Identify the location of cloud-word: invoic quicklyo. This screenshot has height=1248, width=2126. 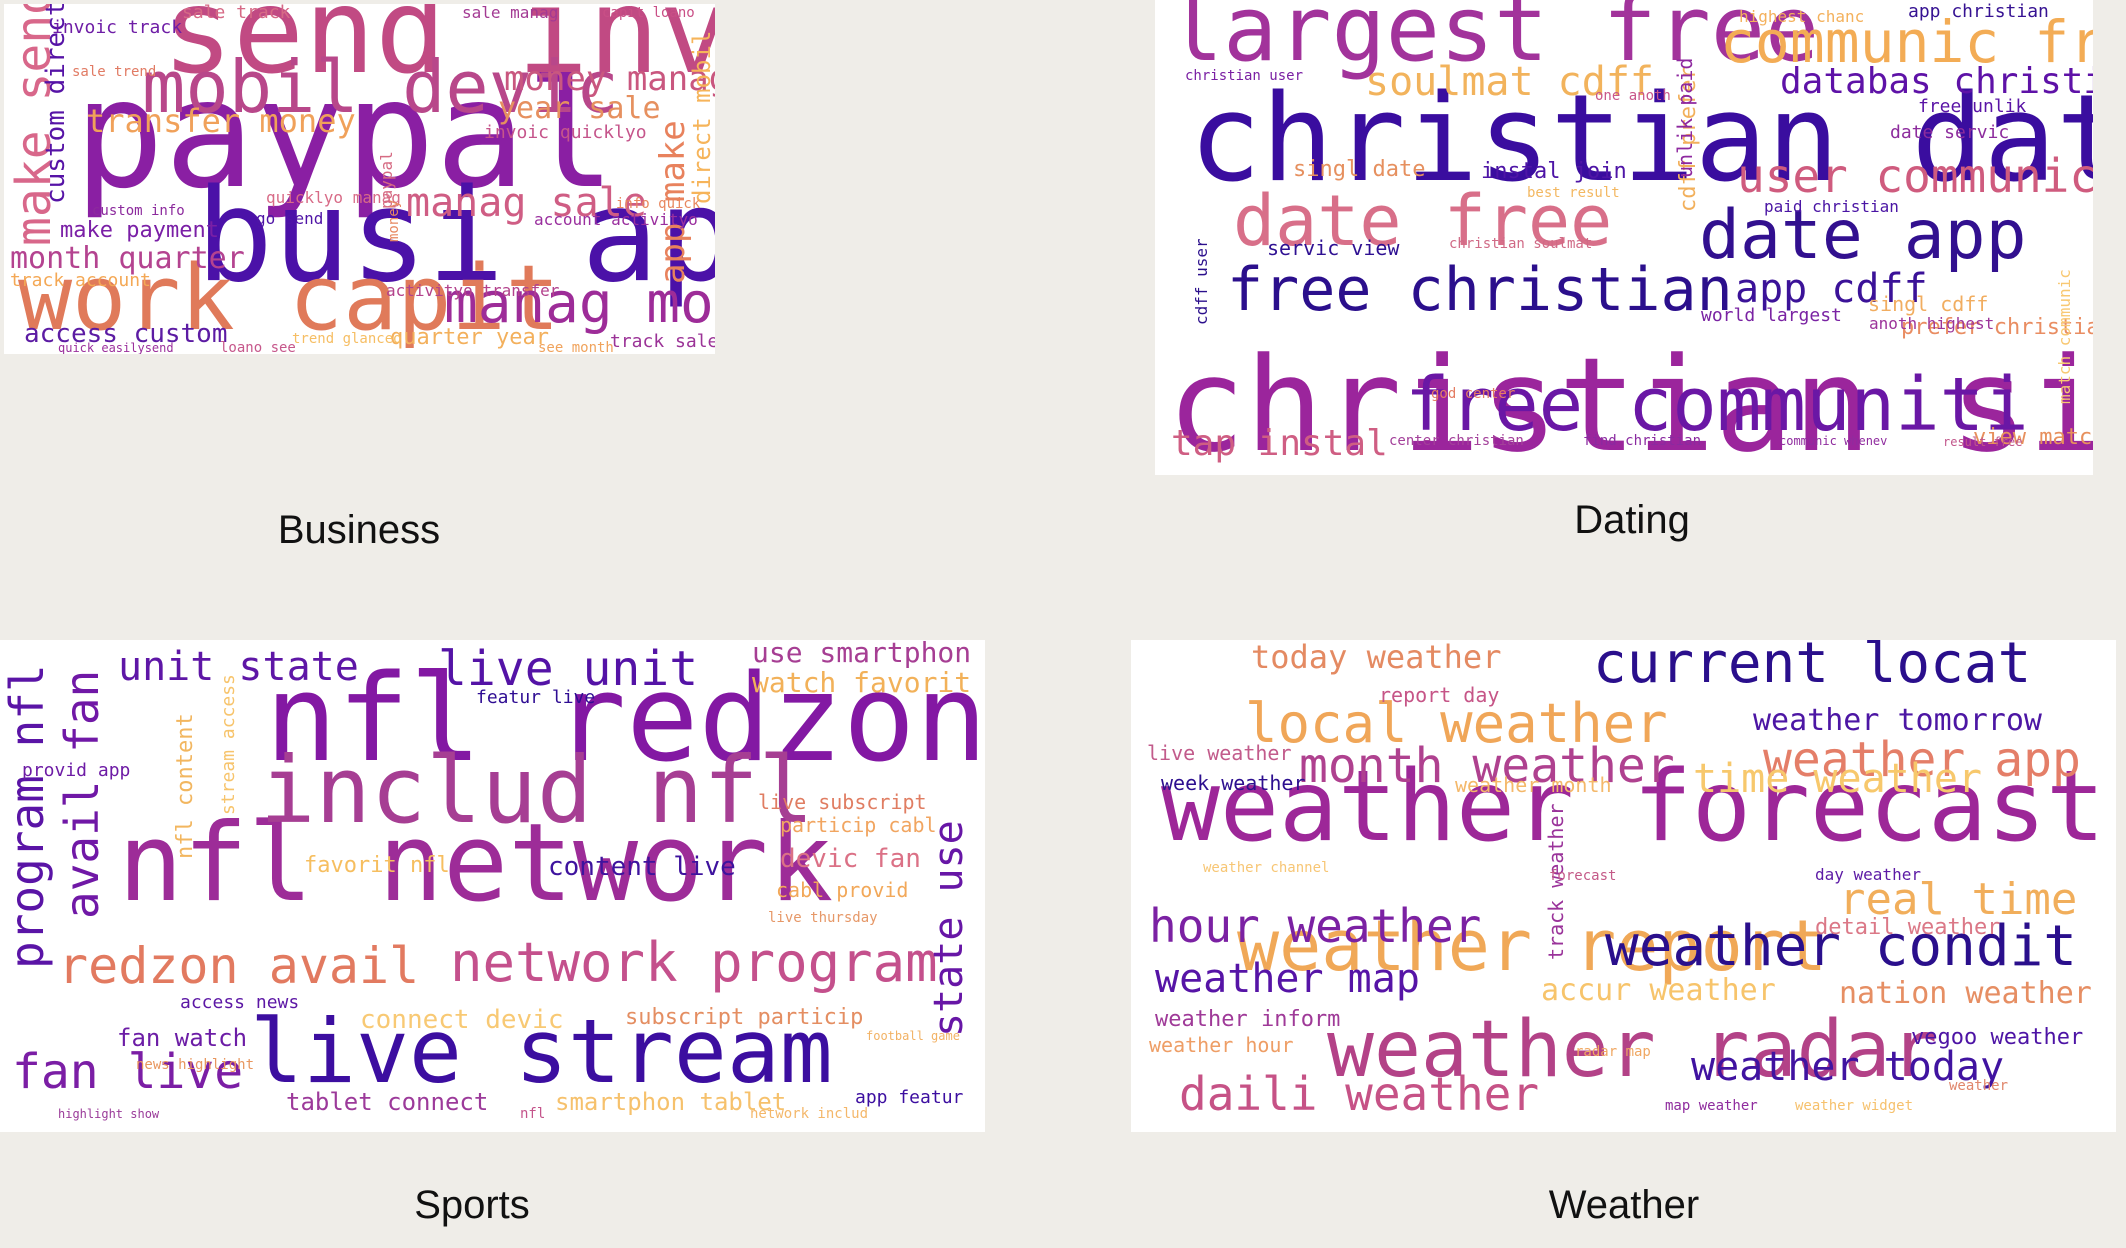
(565, 132).